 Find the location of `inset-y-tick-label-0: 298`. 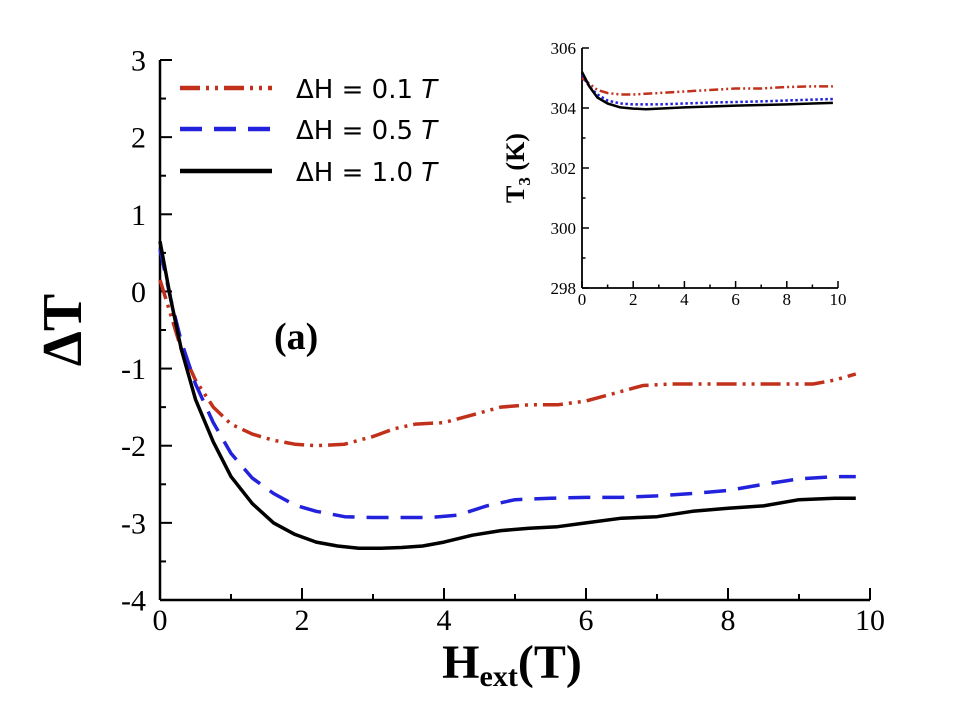

inset-y-tick-label-0: 298 is located at coordinates (564, 288).